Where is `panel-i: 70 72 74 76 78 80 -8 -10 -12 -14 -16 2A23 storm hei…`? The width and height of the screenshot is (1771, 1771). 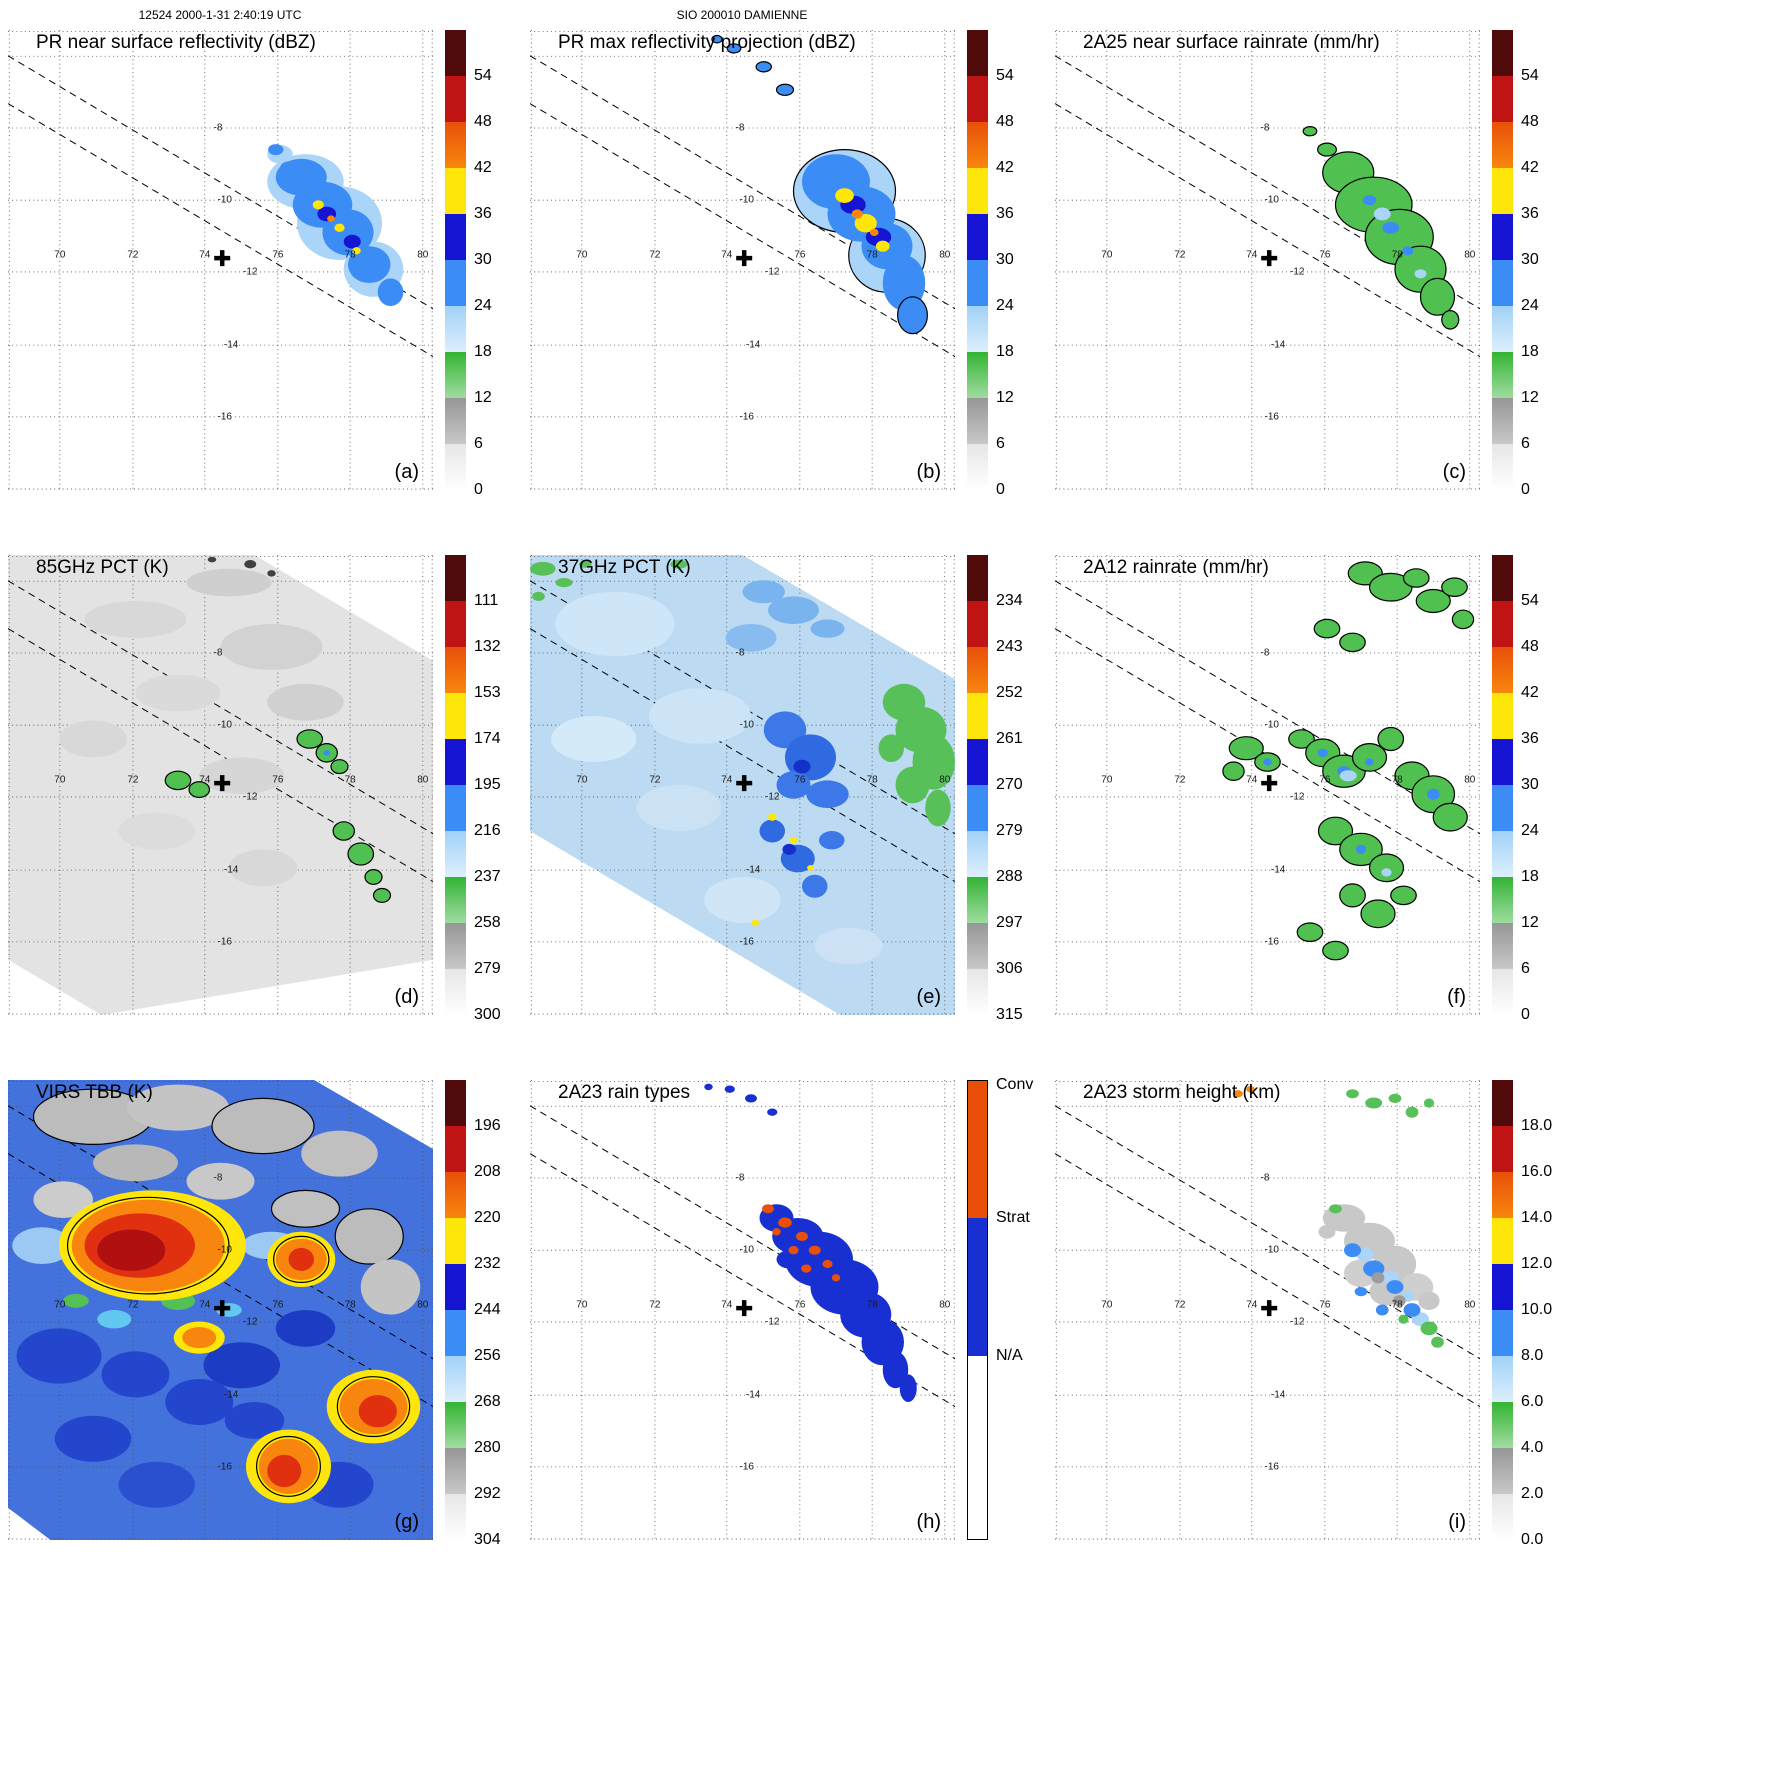 panel-i: 70 72 74 76 78 80 -8 -10 -12 -14 -16 2A23 storm hei… is located at coordinates (1319, 1314).